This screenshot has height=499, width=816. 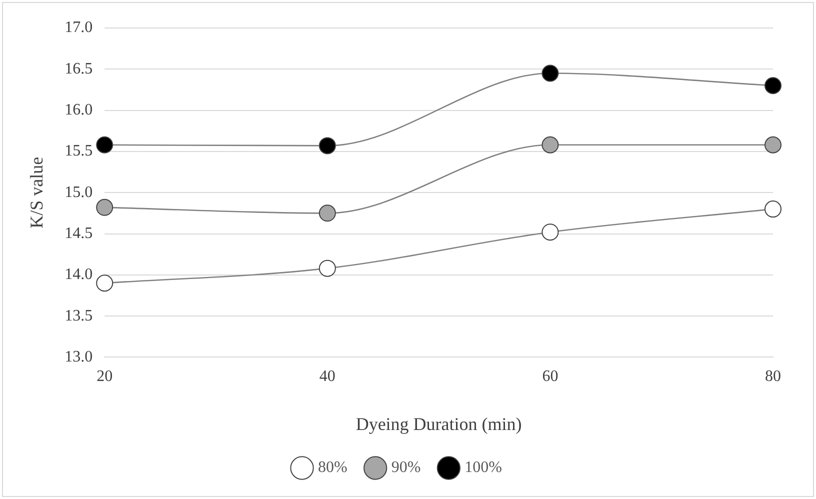 What do you see at coordinates (483, 467) in the screenshot?
I see `legend-label: 100%` at bounding box center [483, 467].